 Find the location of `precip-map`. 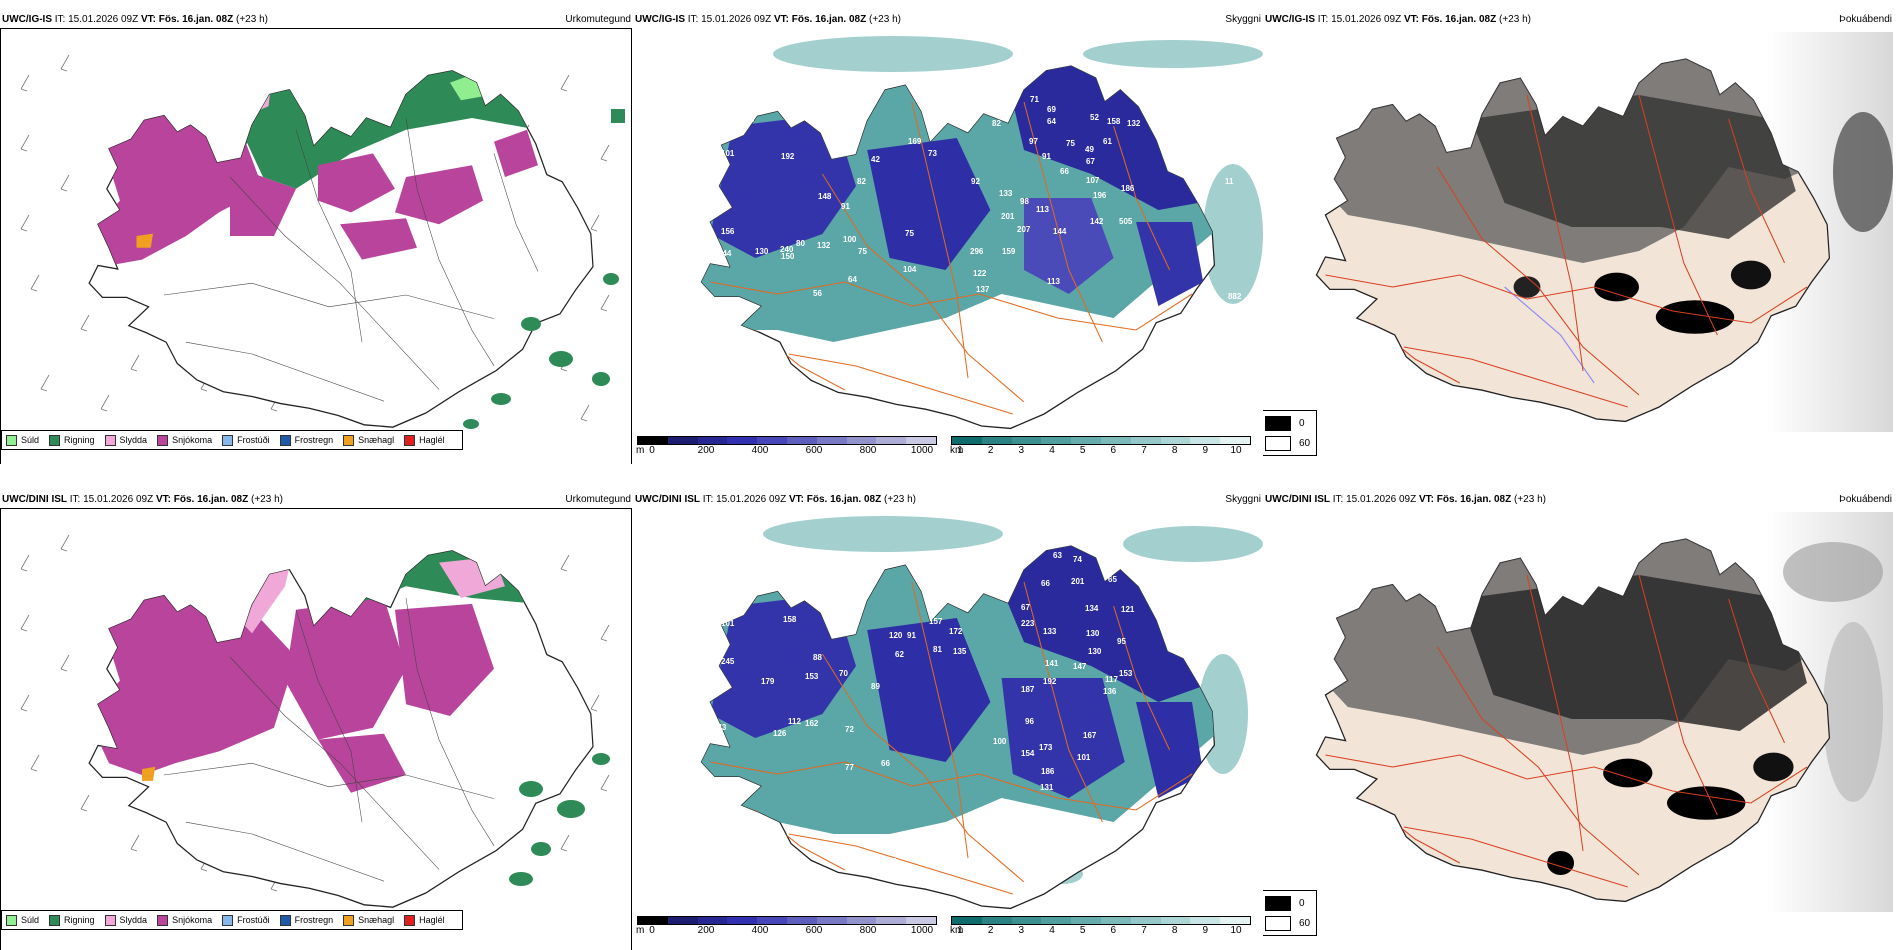

precip-map is located at coordinates (322, 241).